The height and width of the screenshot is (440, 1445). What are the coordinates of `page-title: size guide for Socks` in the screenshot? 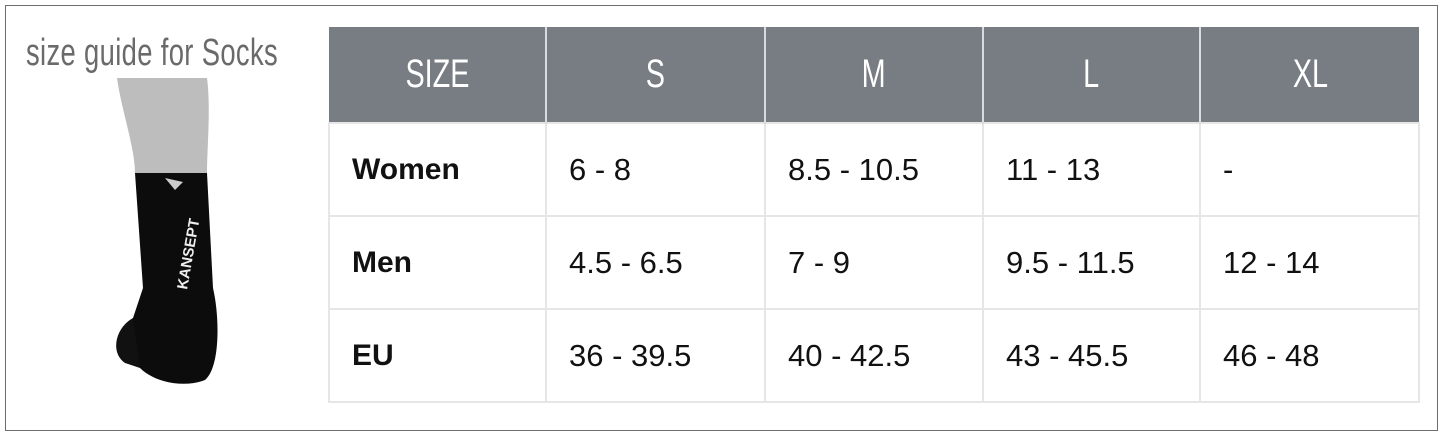 It's located at (152, 53).